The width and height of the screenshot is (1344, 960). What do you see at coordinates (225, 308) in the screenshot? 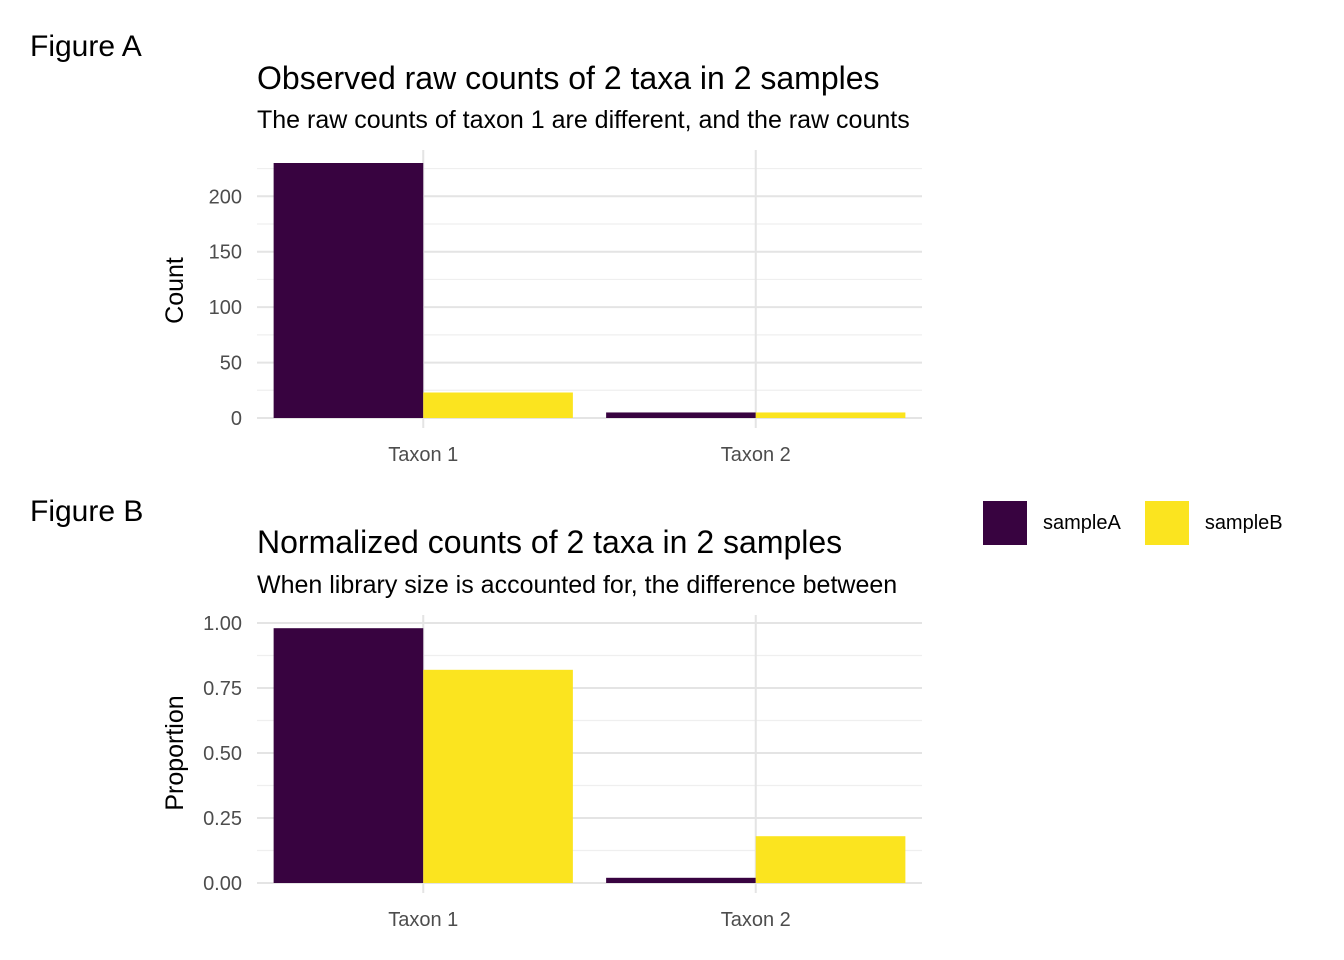
I see `chart-a-y-tick-label: 100` at bounding box center [225, 308].